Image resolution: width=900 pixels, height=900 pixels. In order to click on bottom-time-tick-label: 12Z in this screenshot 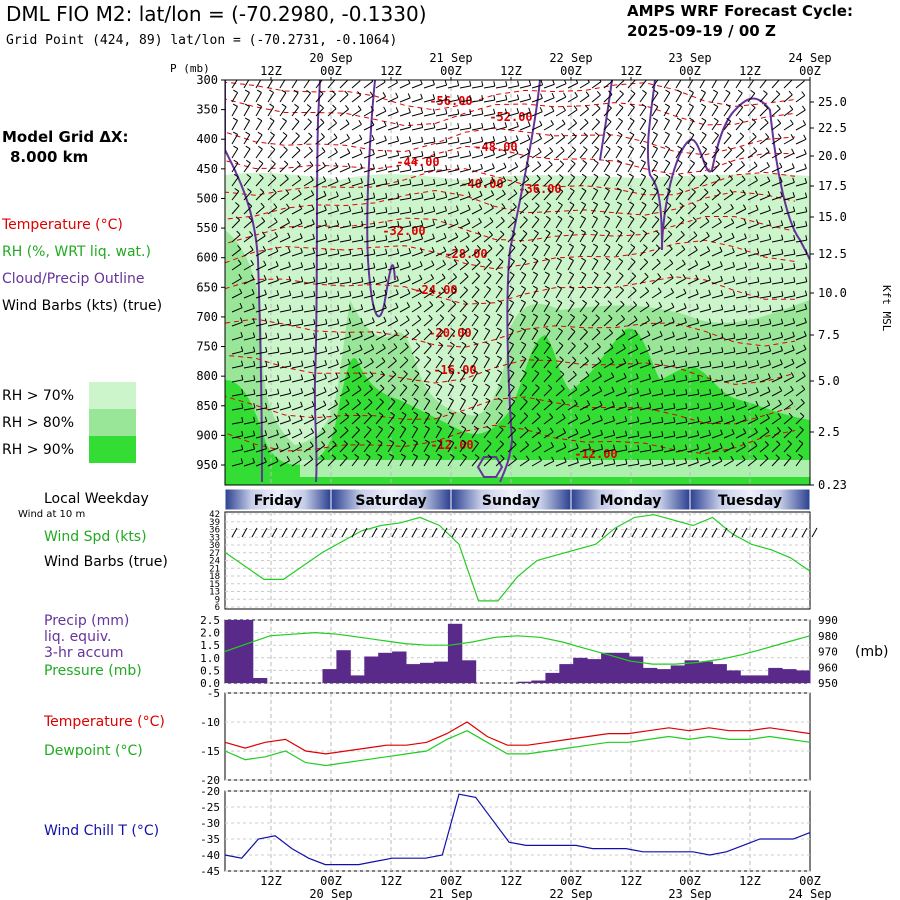, I will do `click(750, 881)`.